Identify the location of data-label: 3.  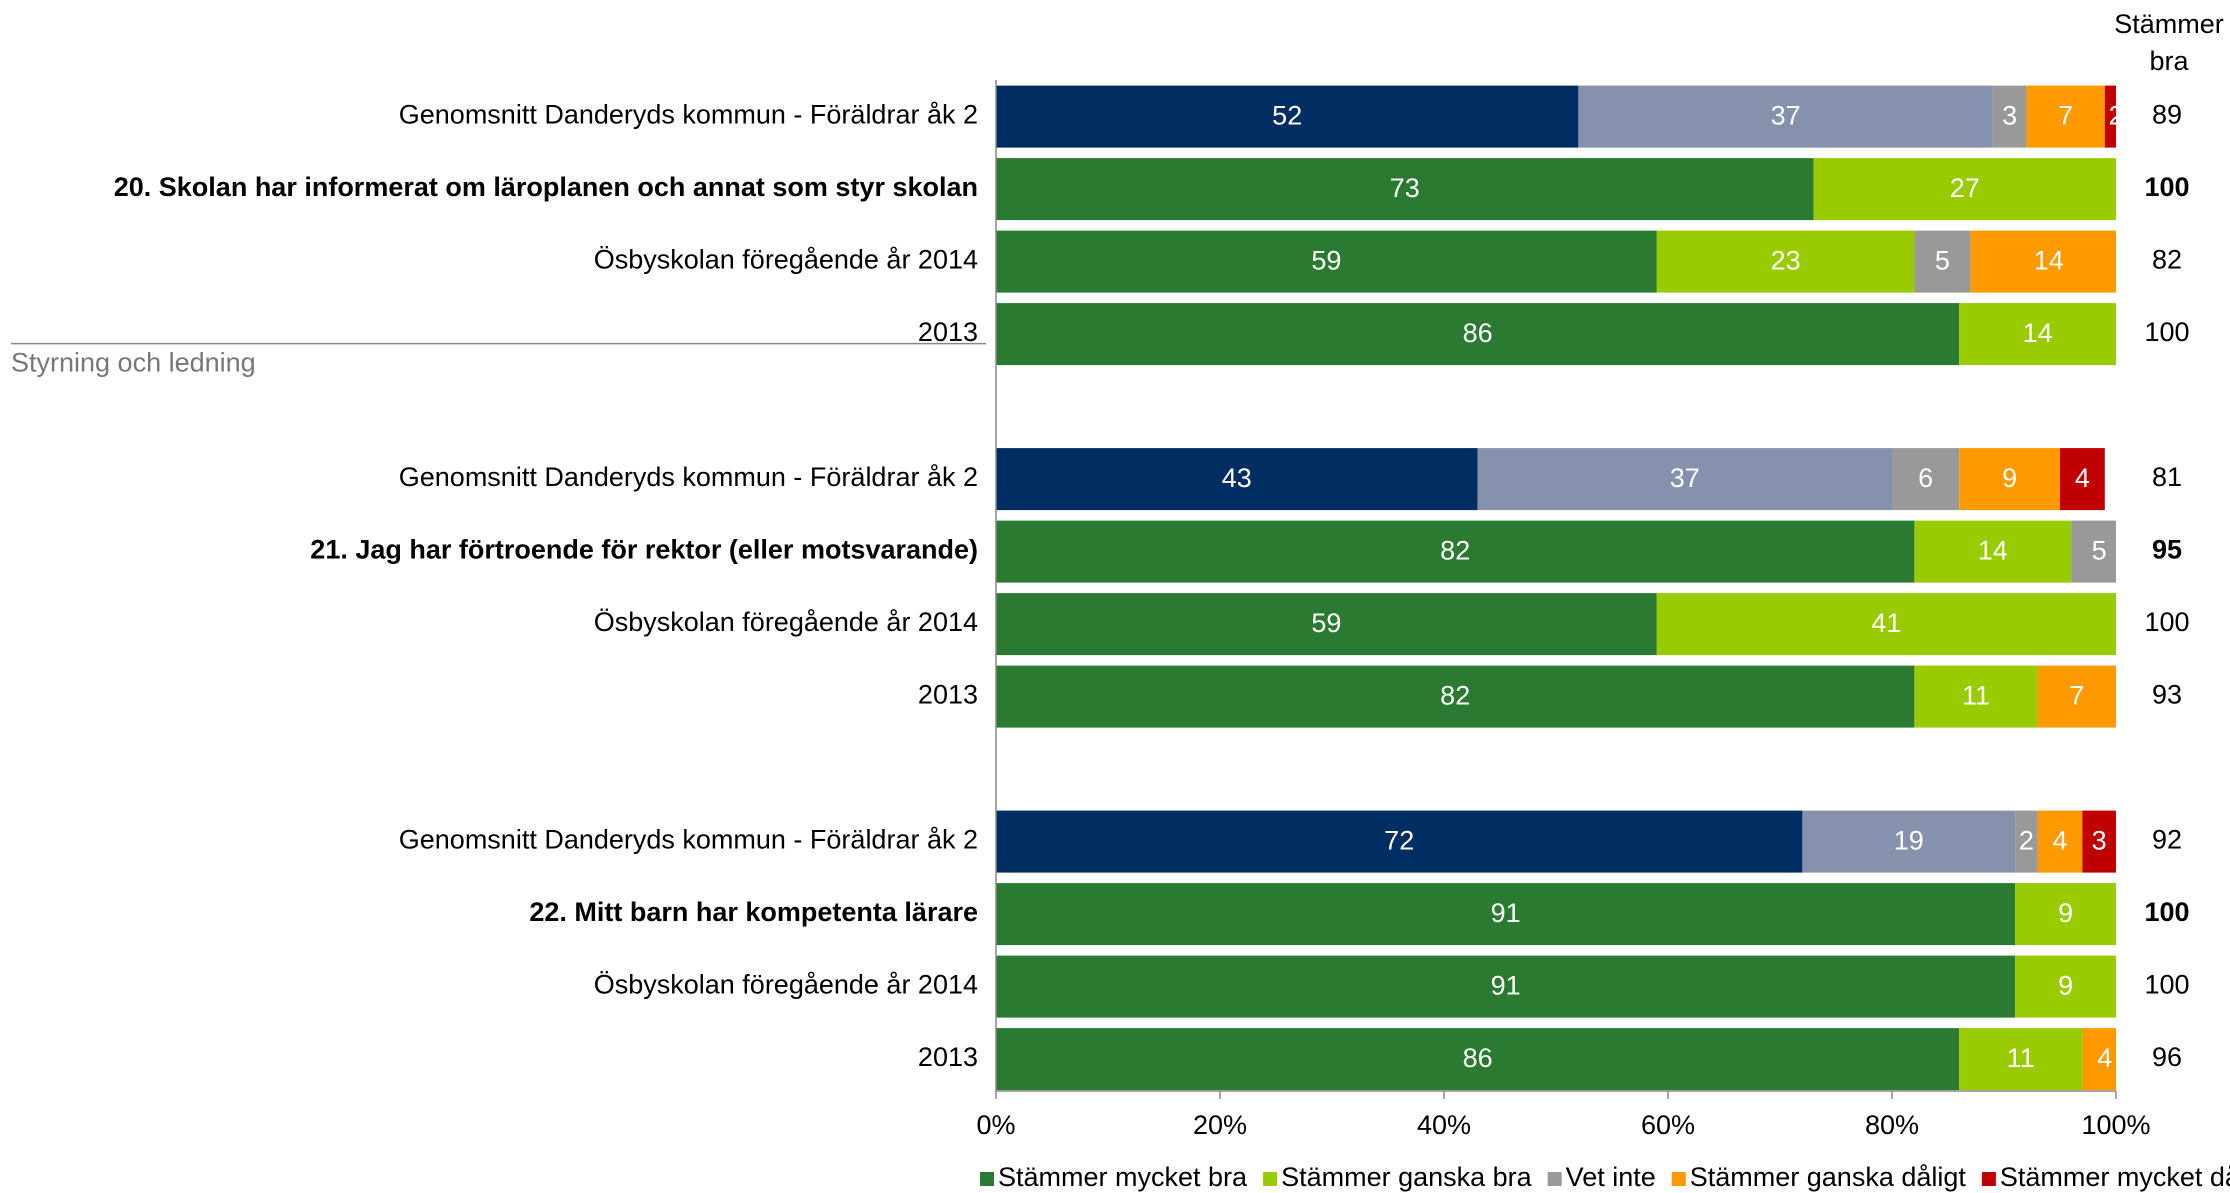
(2099, 841).